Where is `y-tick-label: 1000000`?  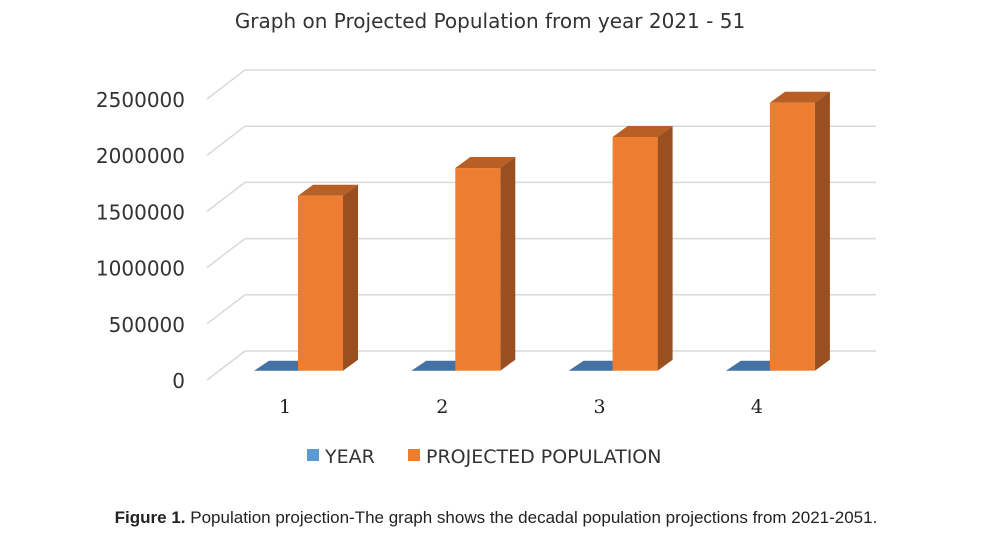 y-tick-label: 1000000 is located at coordinates (140, 269).